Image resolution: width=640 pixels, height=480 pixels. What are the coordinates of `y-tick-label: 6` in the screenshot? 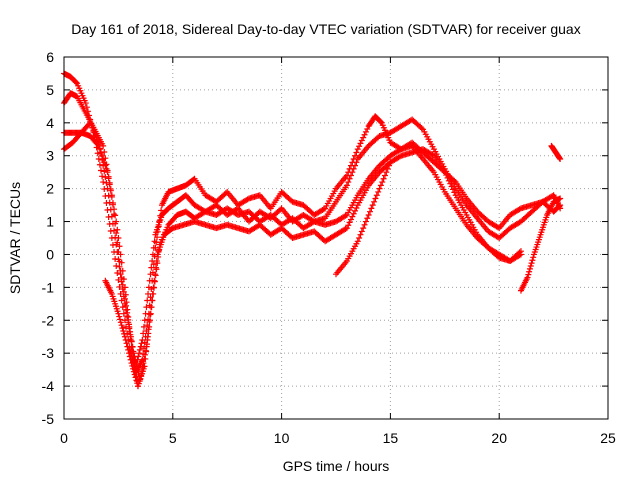 It's located at (50, 57).